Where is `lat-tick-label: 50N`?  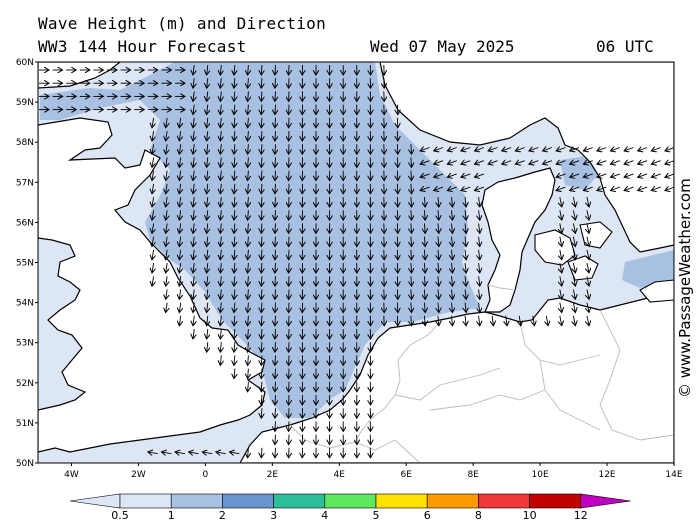 lat-tick-label: 50N is located at coordinates (25, 464).